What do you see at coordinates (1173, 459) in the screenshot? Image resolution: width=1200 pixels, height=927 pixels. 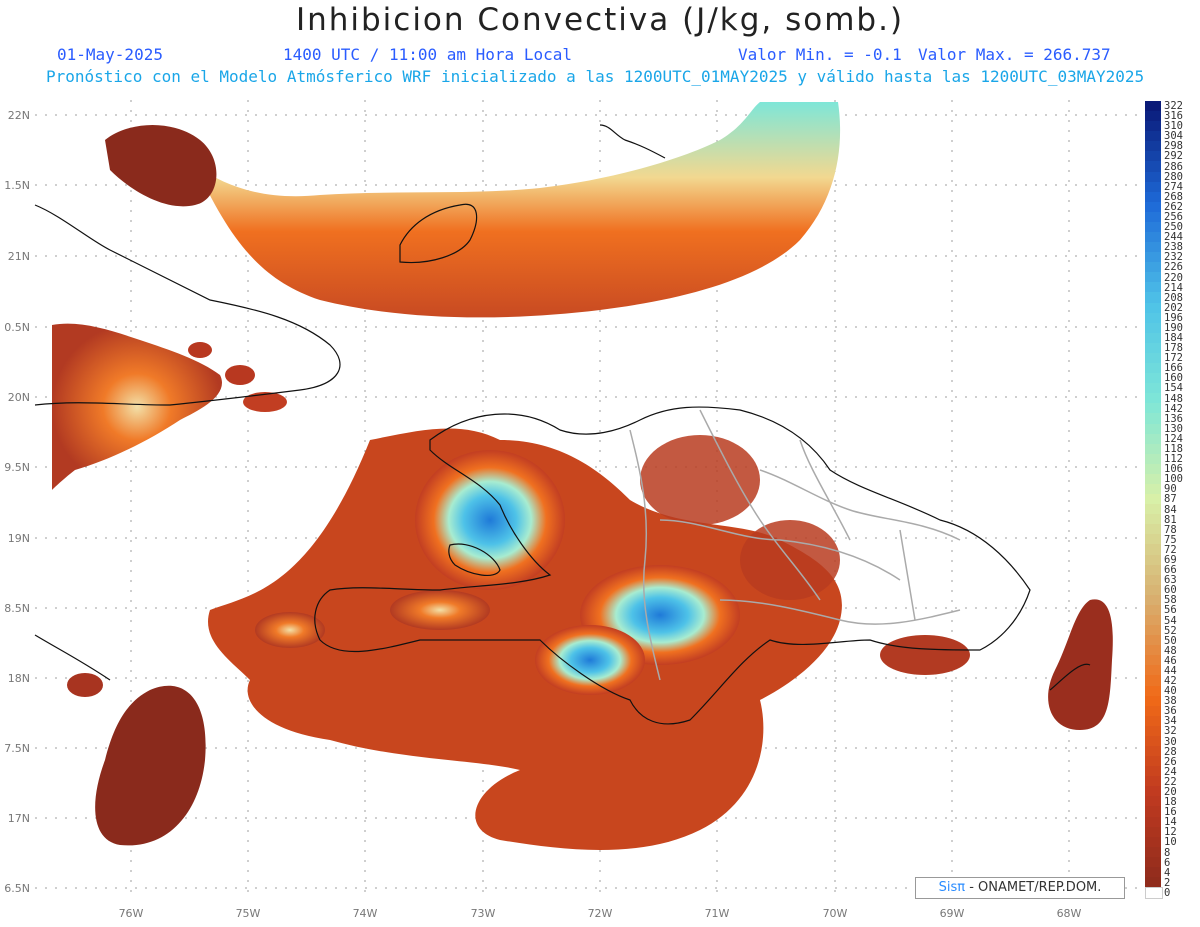 I see `colorbar-label: 112` at bounding box center [1173, 459].